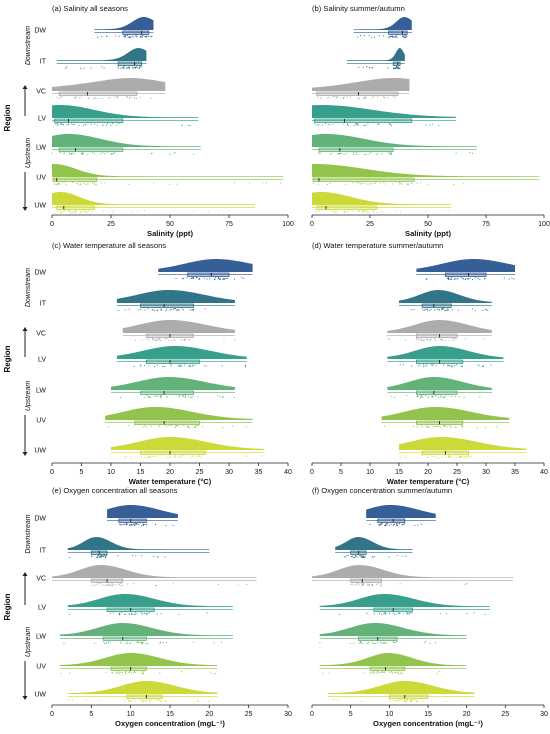 The width and height of the screenshot is (550, 734). Describe the element at coordinates (41, 579) in the screenshot. I see `category-label: VC` at that location.